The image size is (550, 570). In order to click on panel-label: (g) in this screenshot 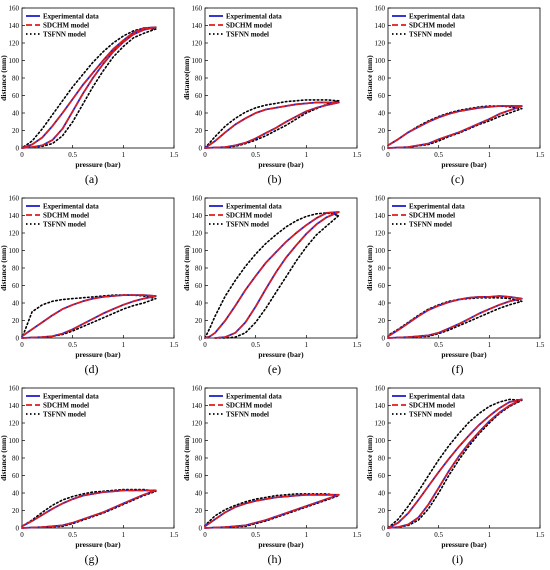, I will do `click(91, 559)`.